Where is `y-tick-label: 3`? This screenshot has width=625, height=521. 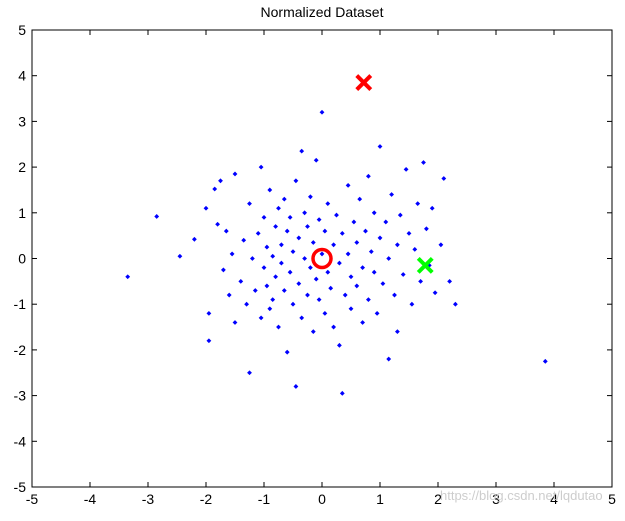
y-tick-label: 3 is located at coordinates (22, 121).